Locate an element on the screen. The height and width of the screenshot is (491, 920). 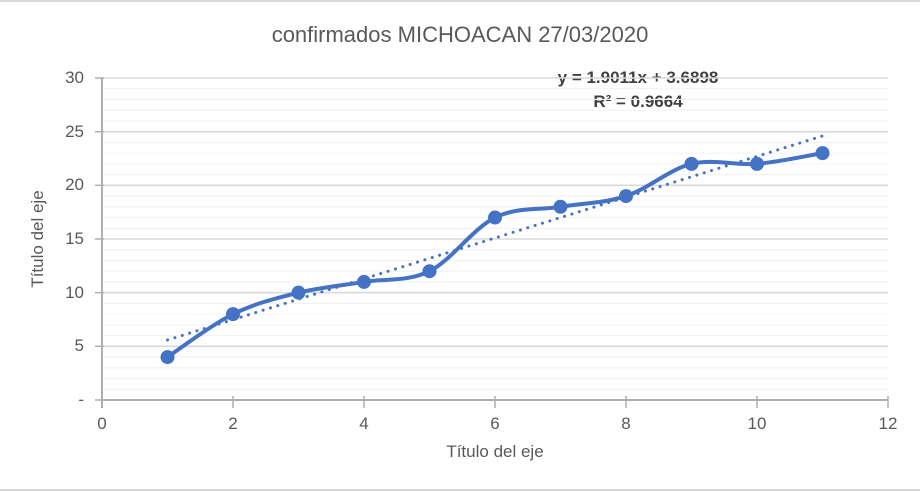
y-tick-label: 25 is located at coordinates (74, 131).